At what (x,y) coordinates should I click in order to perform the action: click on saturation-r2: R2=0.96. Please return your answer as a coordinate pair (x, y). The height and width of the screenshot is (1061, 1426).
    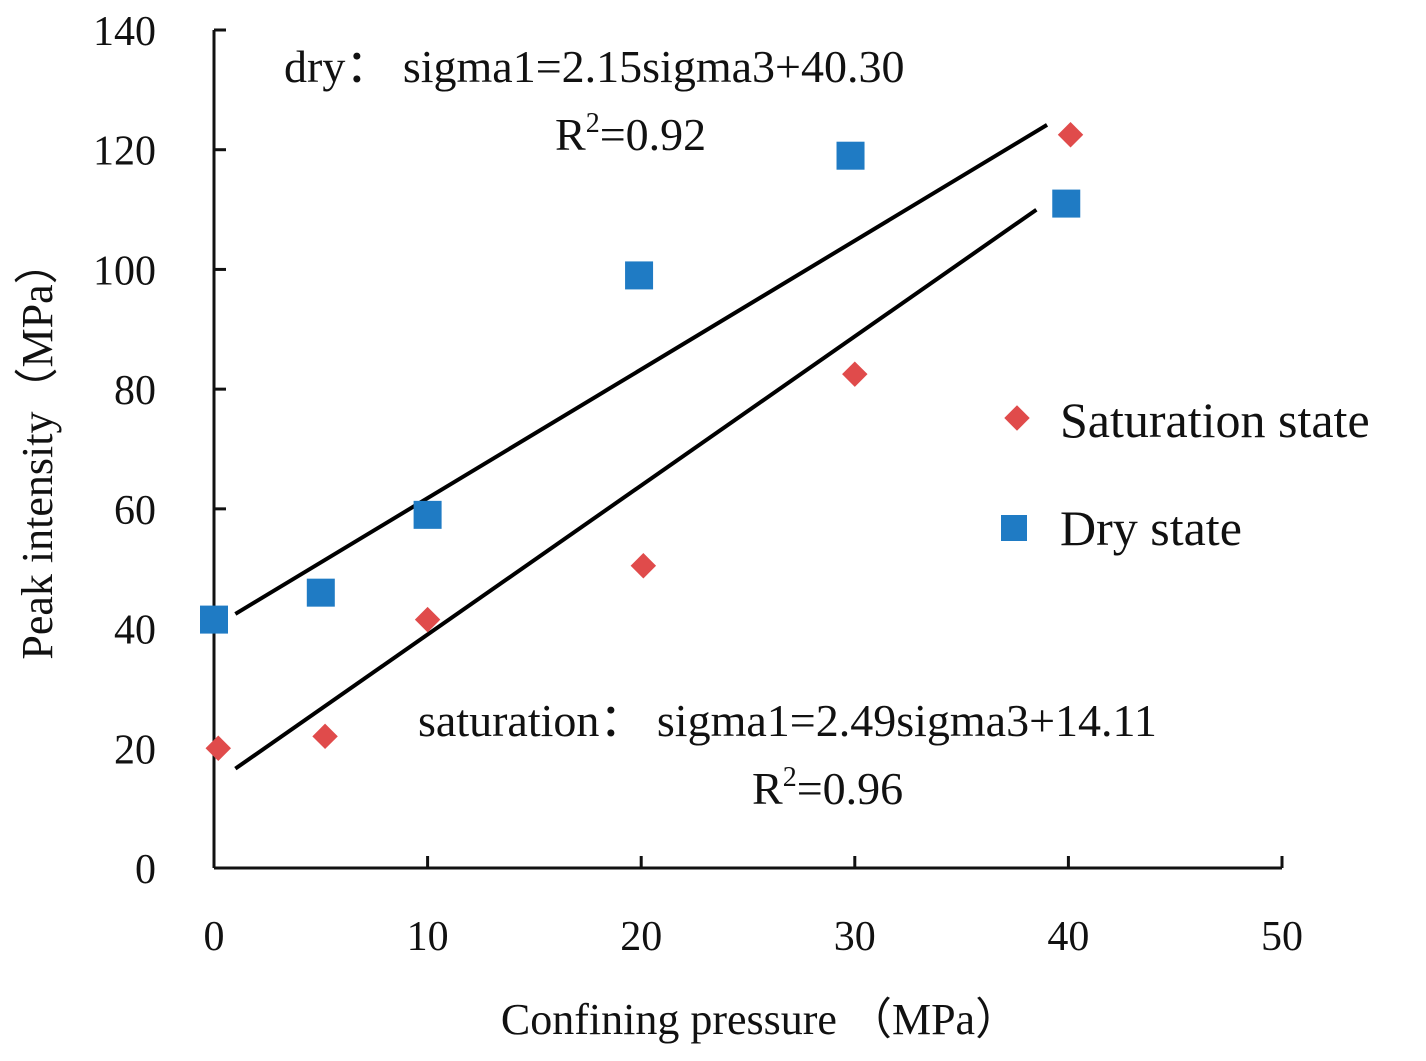
    Looking at the image, I should click on (827, 788).